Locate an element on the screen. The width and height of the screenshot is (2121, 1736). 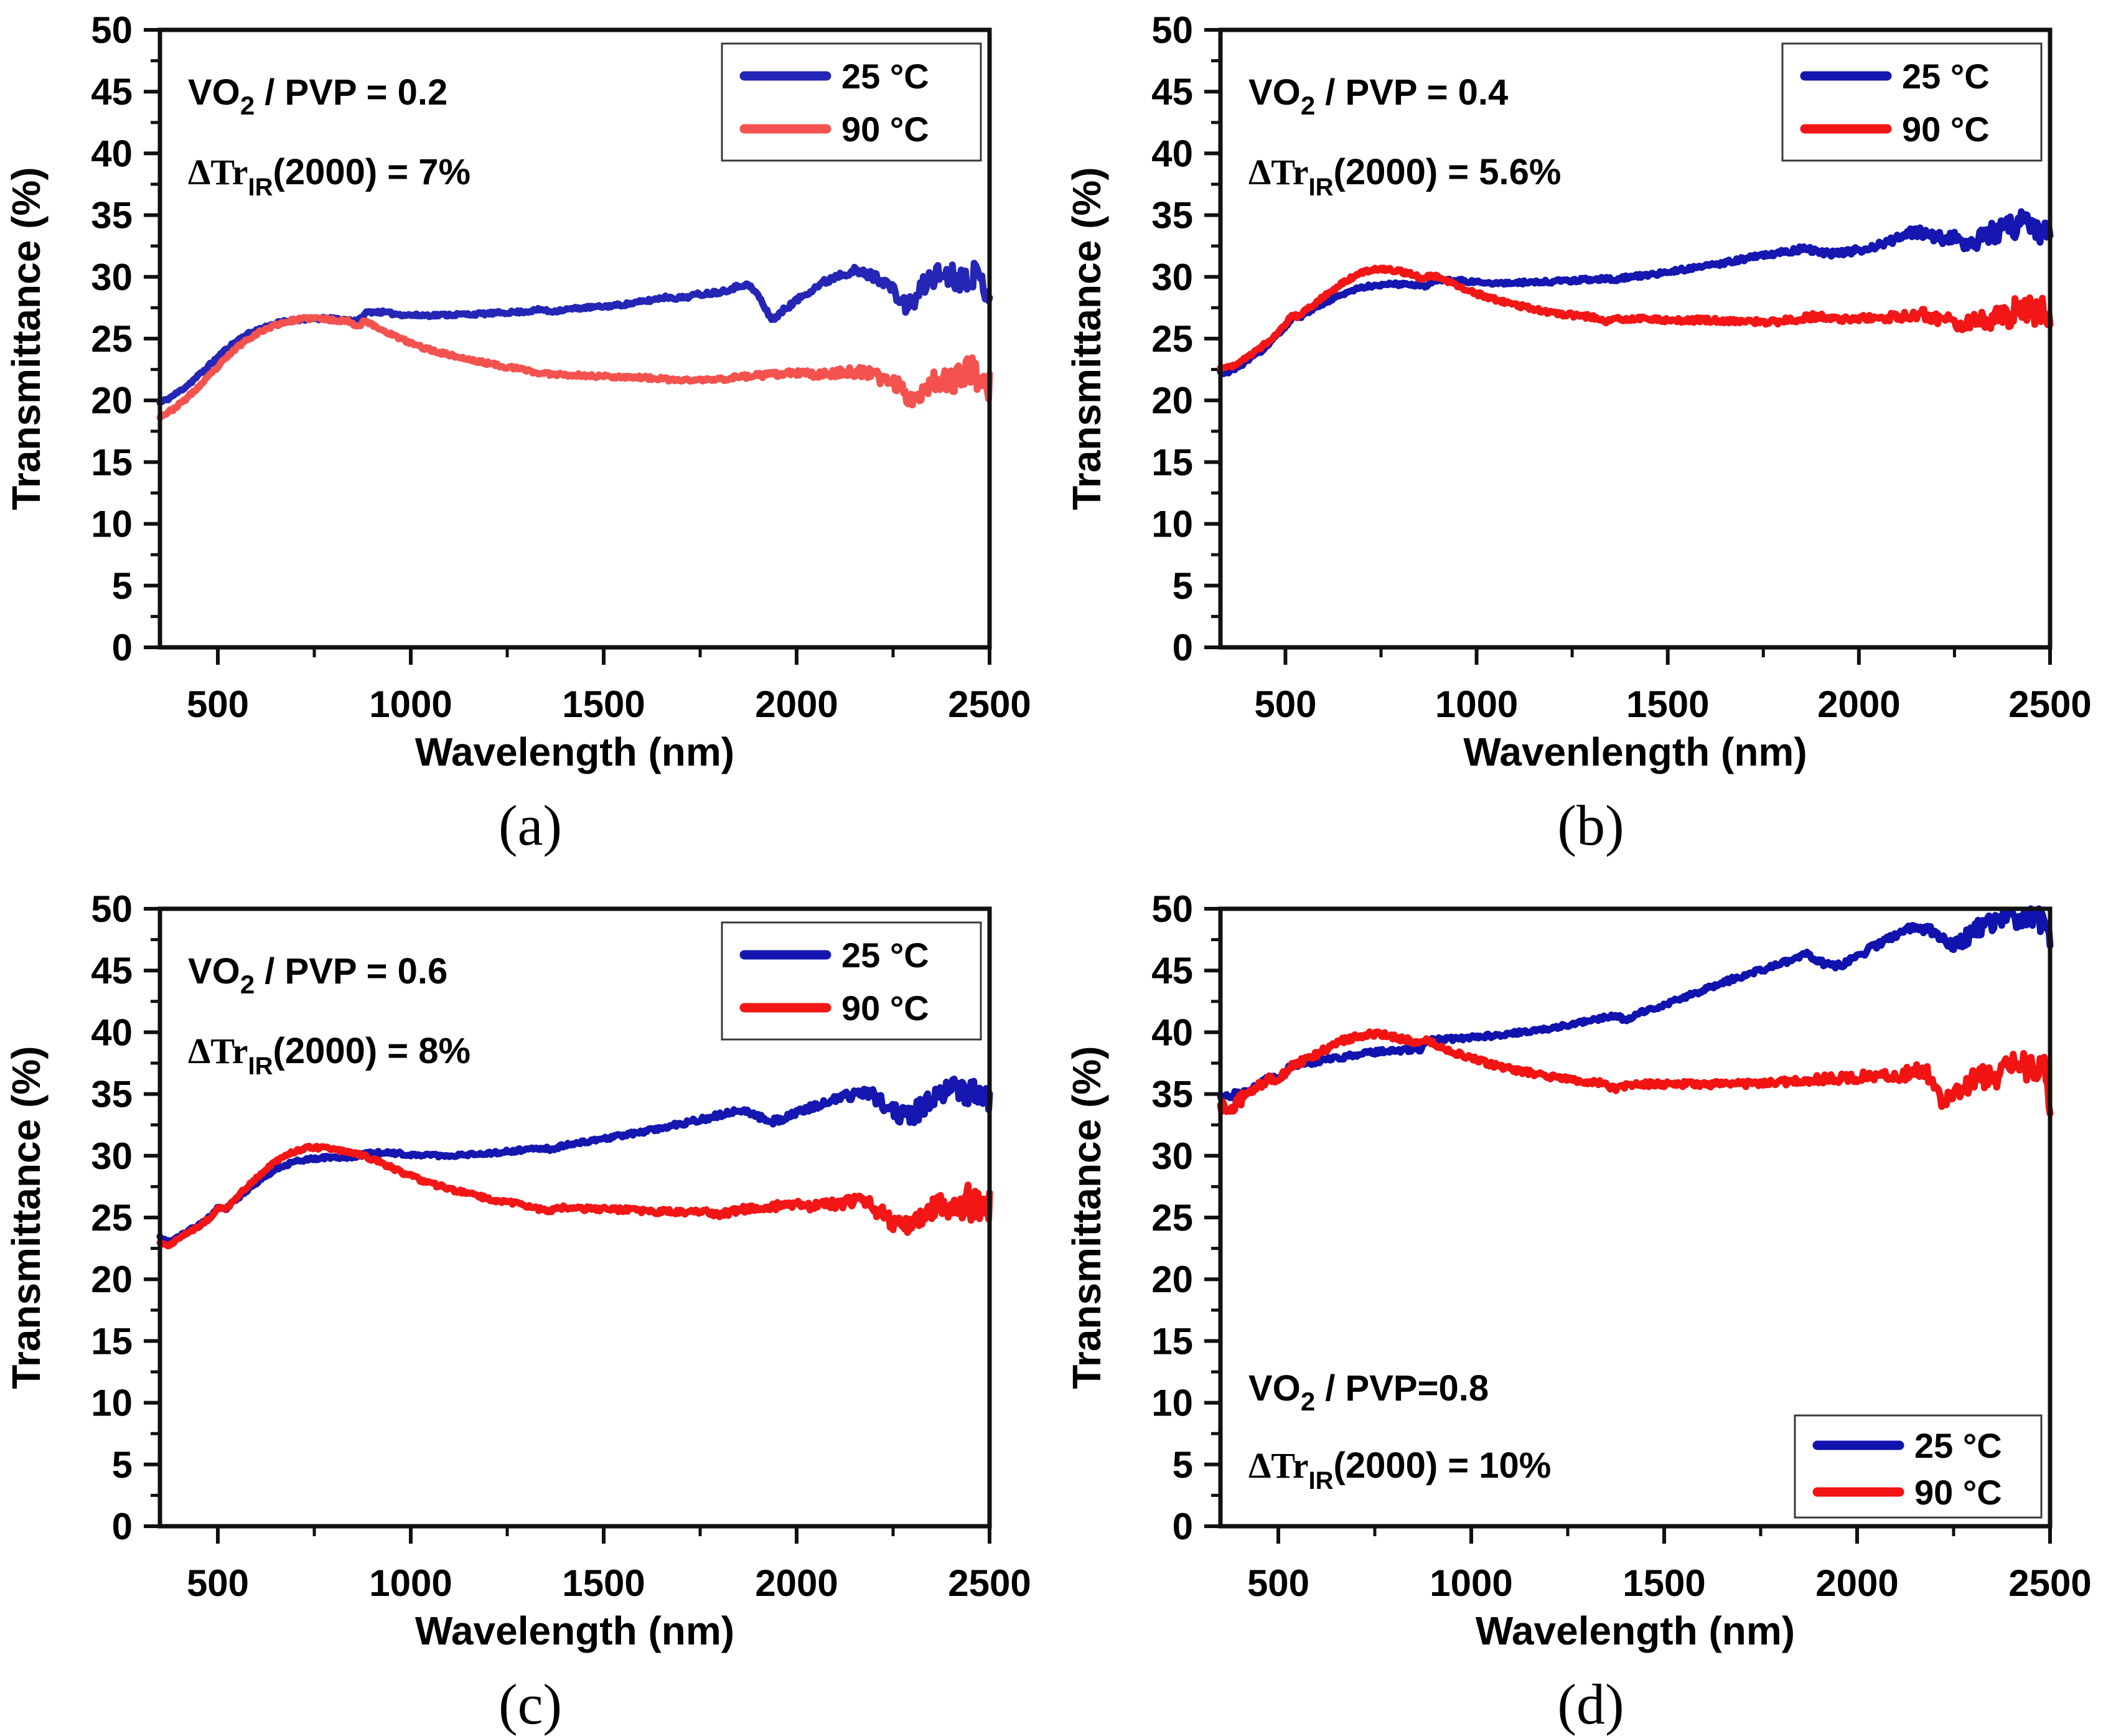
annotation-sample: VO2 / PVP = 0.6 is located at coordinates (317, 975).